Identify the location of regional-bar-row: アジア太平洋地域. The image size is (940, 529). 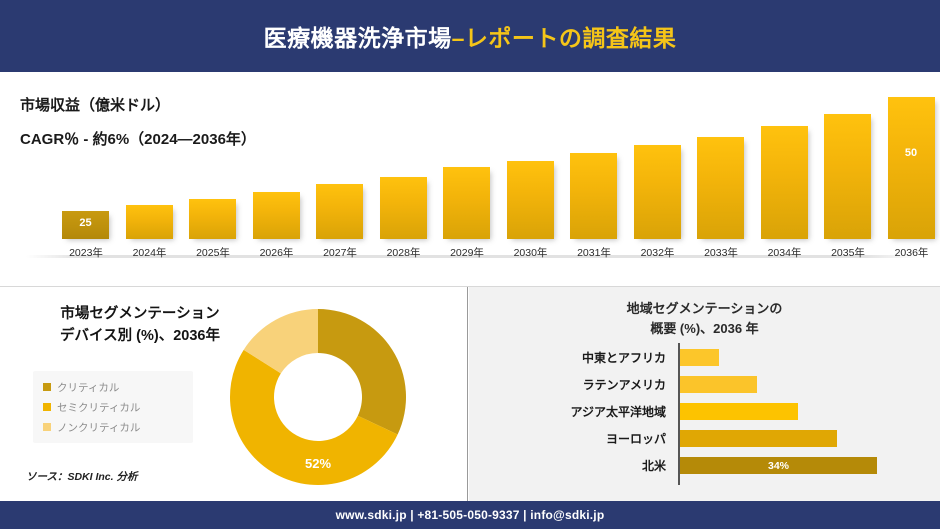
(704, 411).